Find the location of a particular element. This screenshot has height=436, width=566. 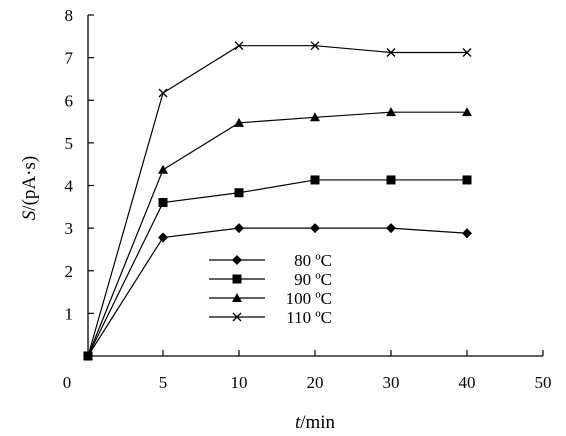

legend-marker-diamond is located at coordinates (237, 260).